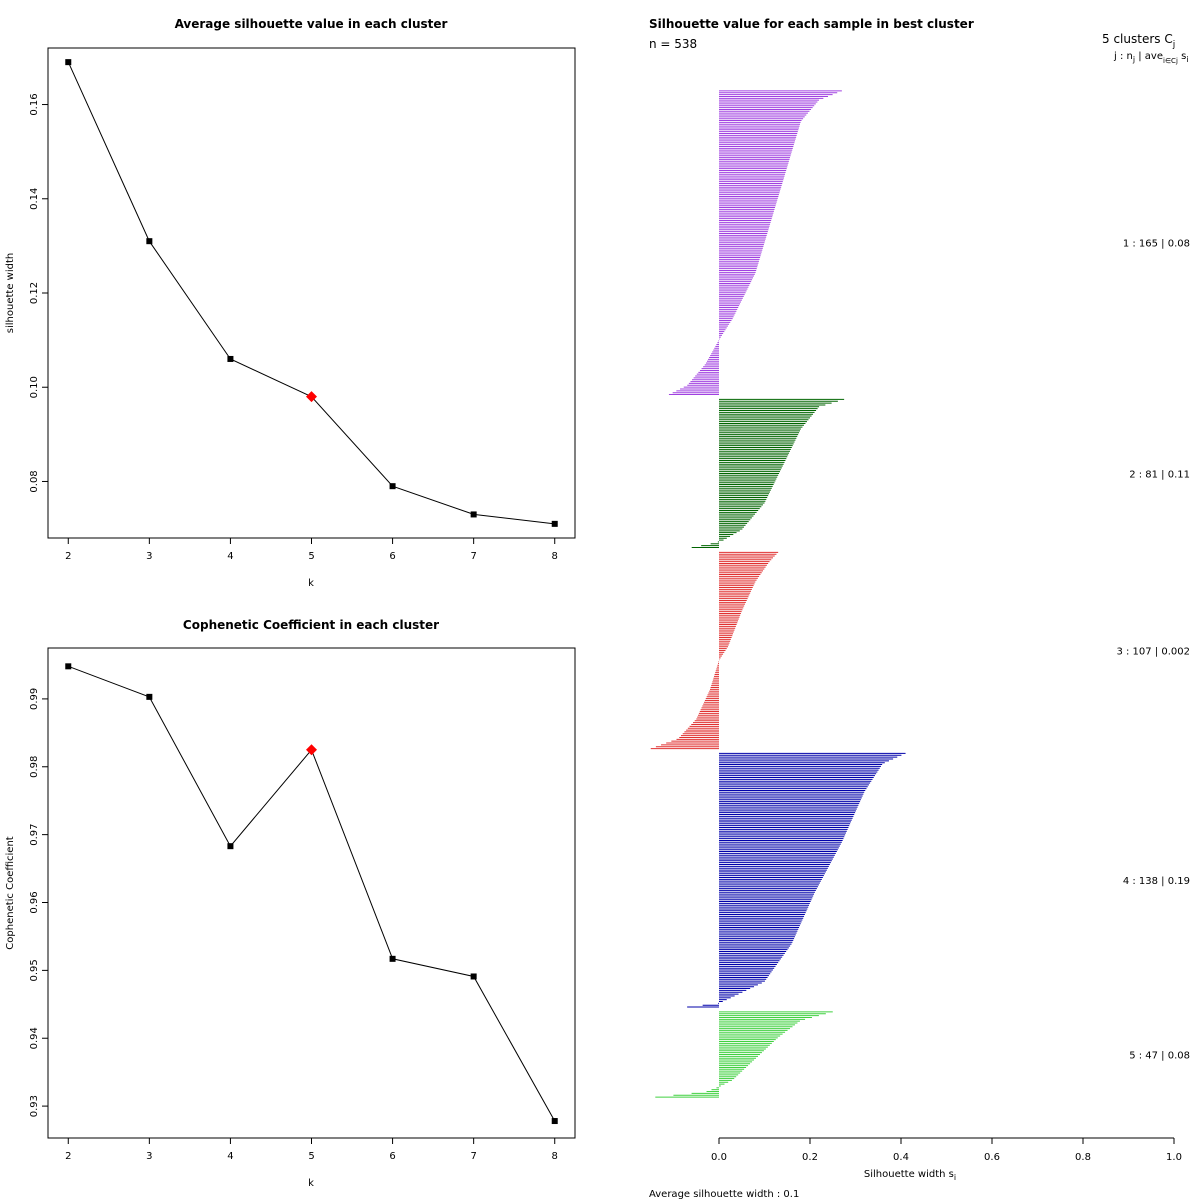  I want to click on legend-title: 5 clusters Cj, so click(1138, 41).